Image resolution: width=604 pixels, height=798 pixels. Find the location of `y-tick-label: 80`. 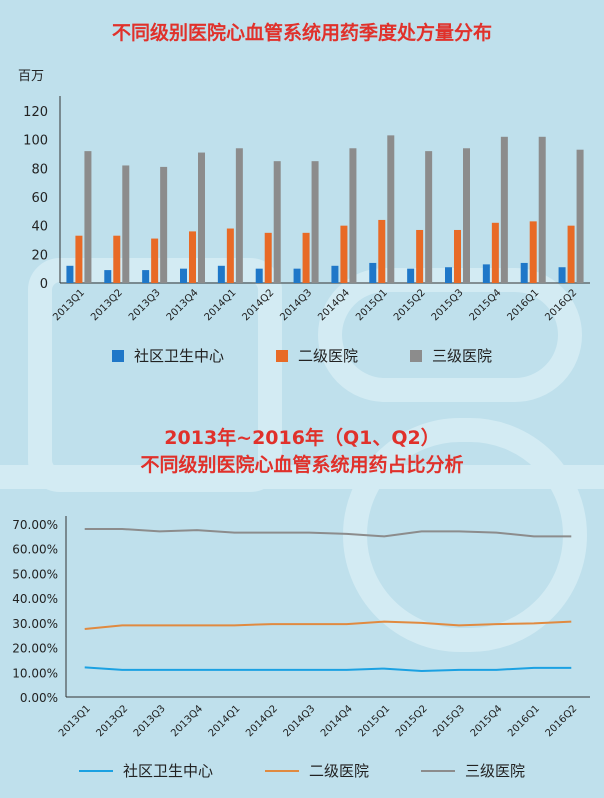

y-tick-label: 80 is located at coordinates (39, 169).